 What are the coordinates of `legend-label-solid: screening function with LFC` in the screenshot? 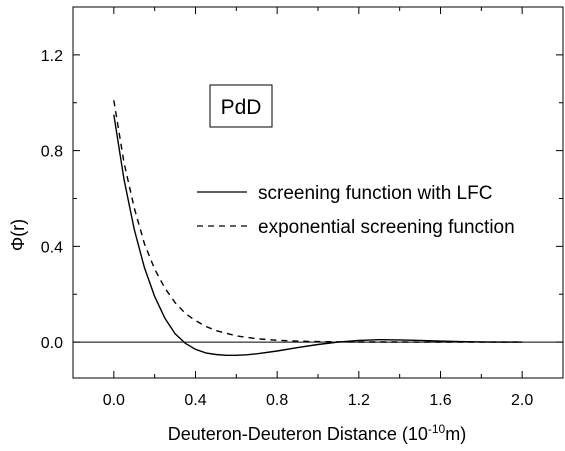 It's located at (375, 193).